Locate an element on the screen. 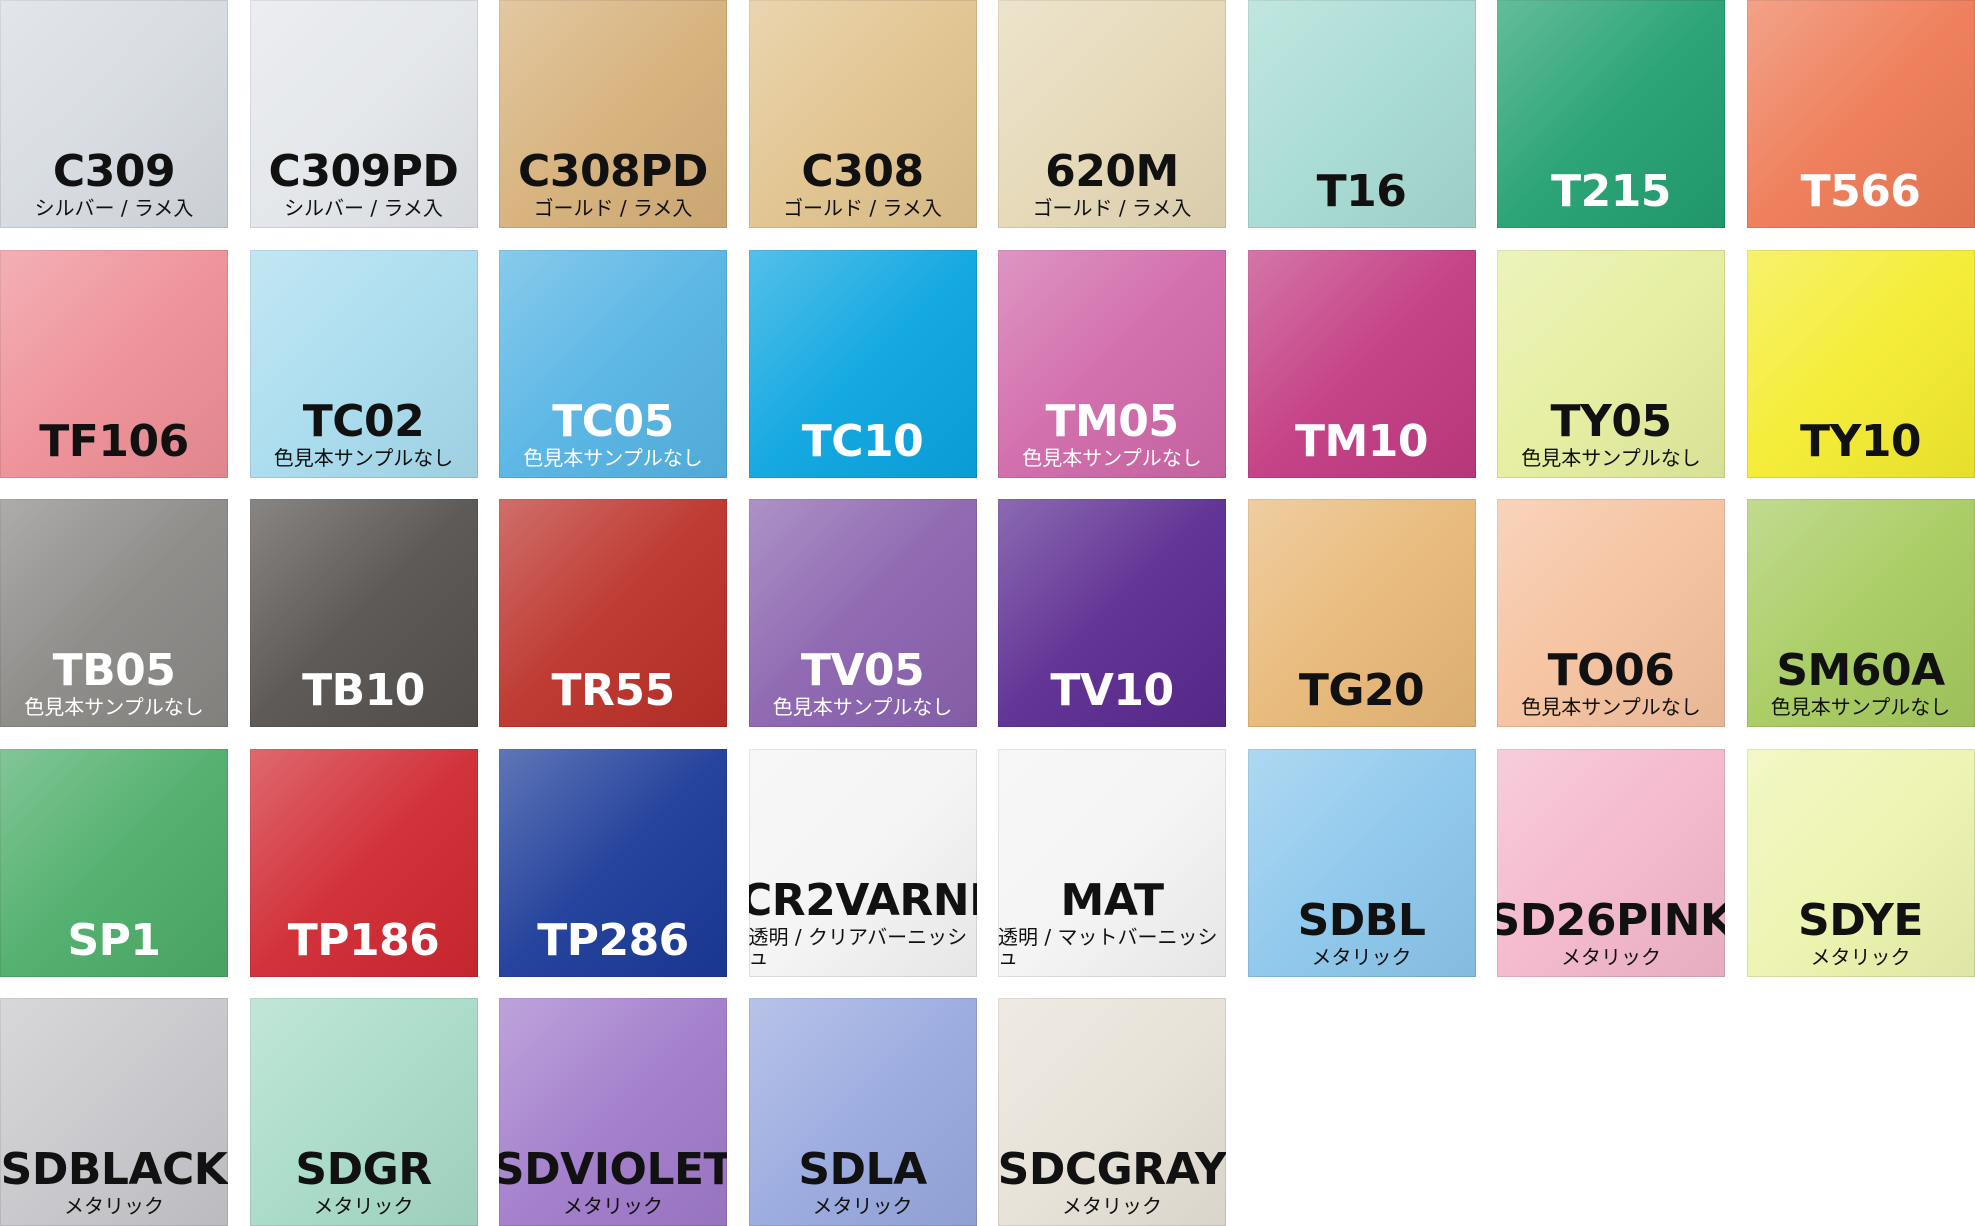  color-swatch: C308 ゴールド / ラメ入 is located at coordinates (862, 114).